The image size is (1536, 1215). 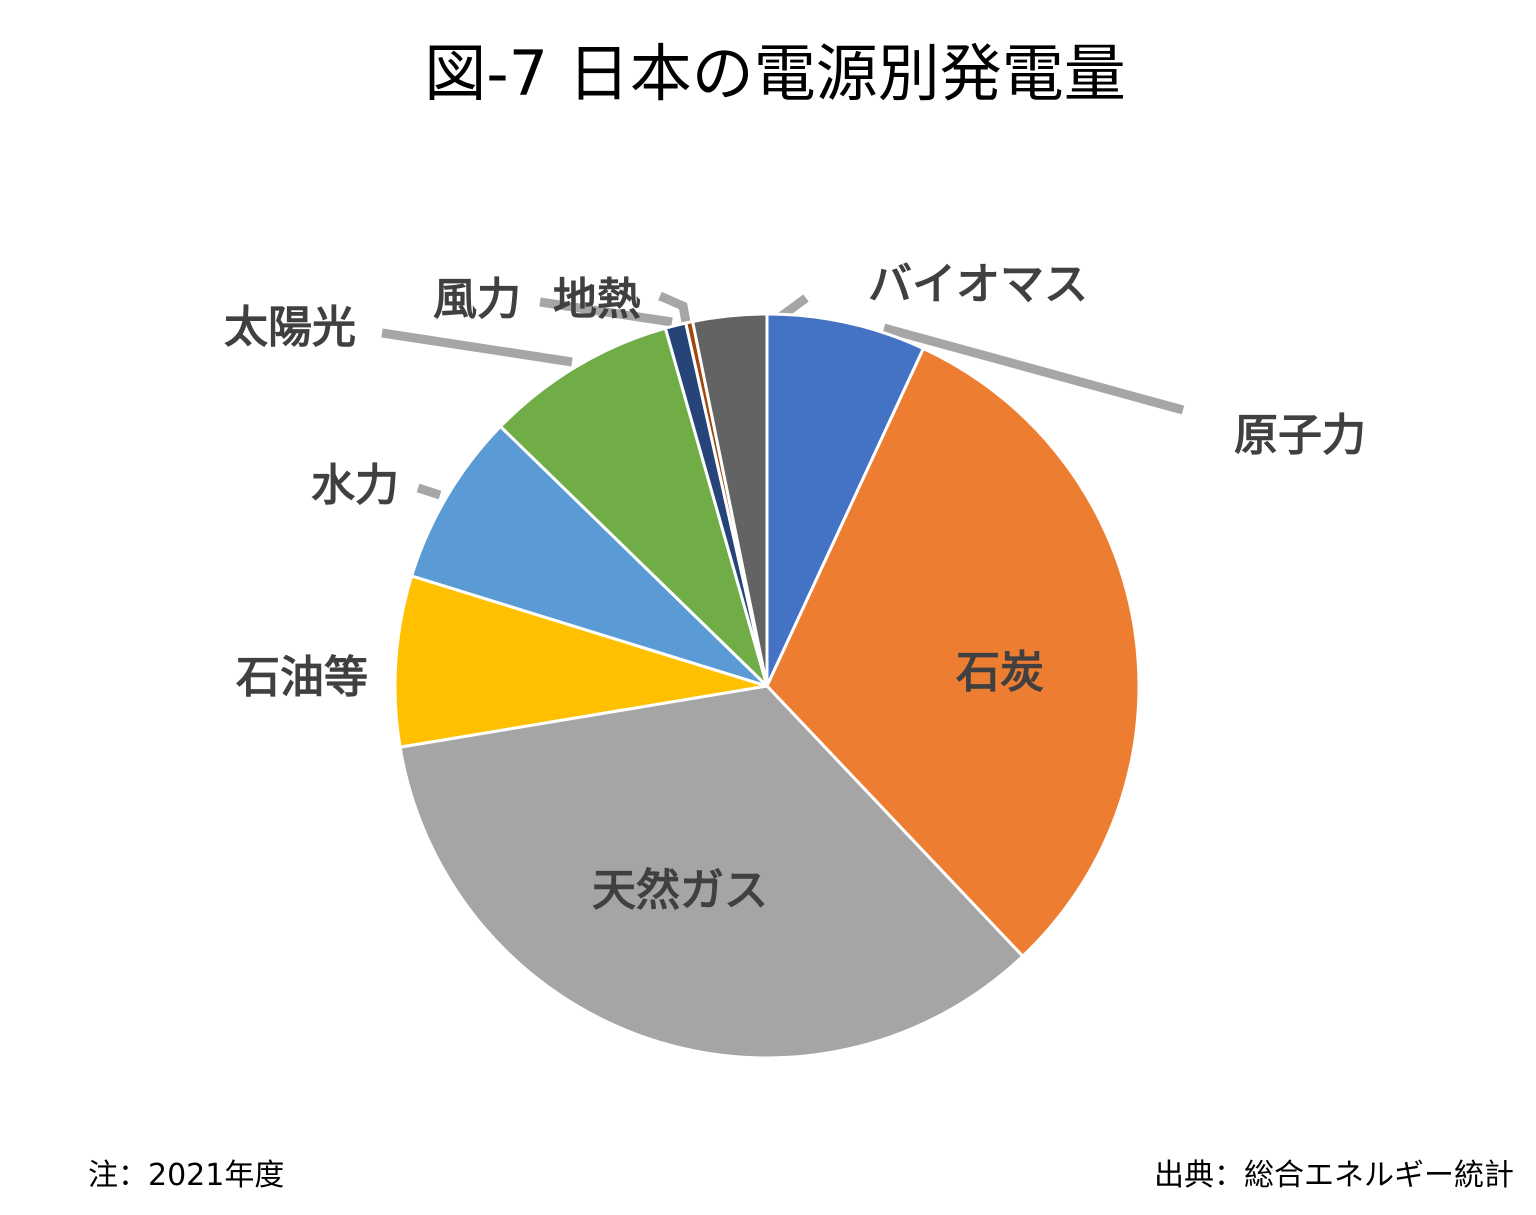 What do you see at coordinates (775, 73) in the screenshot?
I see `chart-title: 図-7 日本の電源別発電量` at bounding box center [775, 73].